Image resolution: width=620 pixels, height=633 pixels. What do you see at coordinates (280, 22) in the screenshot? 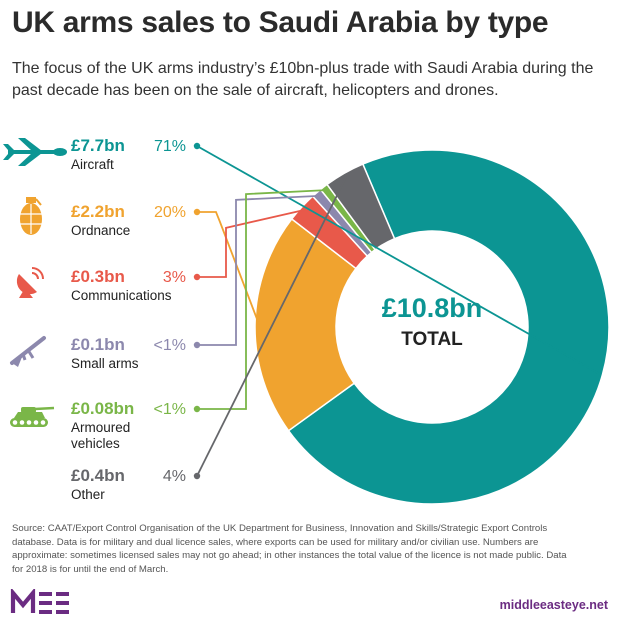
I see `chart-title: UK arms sales to Saudi Arabia by type` at bounding box center [280, 22].